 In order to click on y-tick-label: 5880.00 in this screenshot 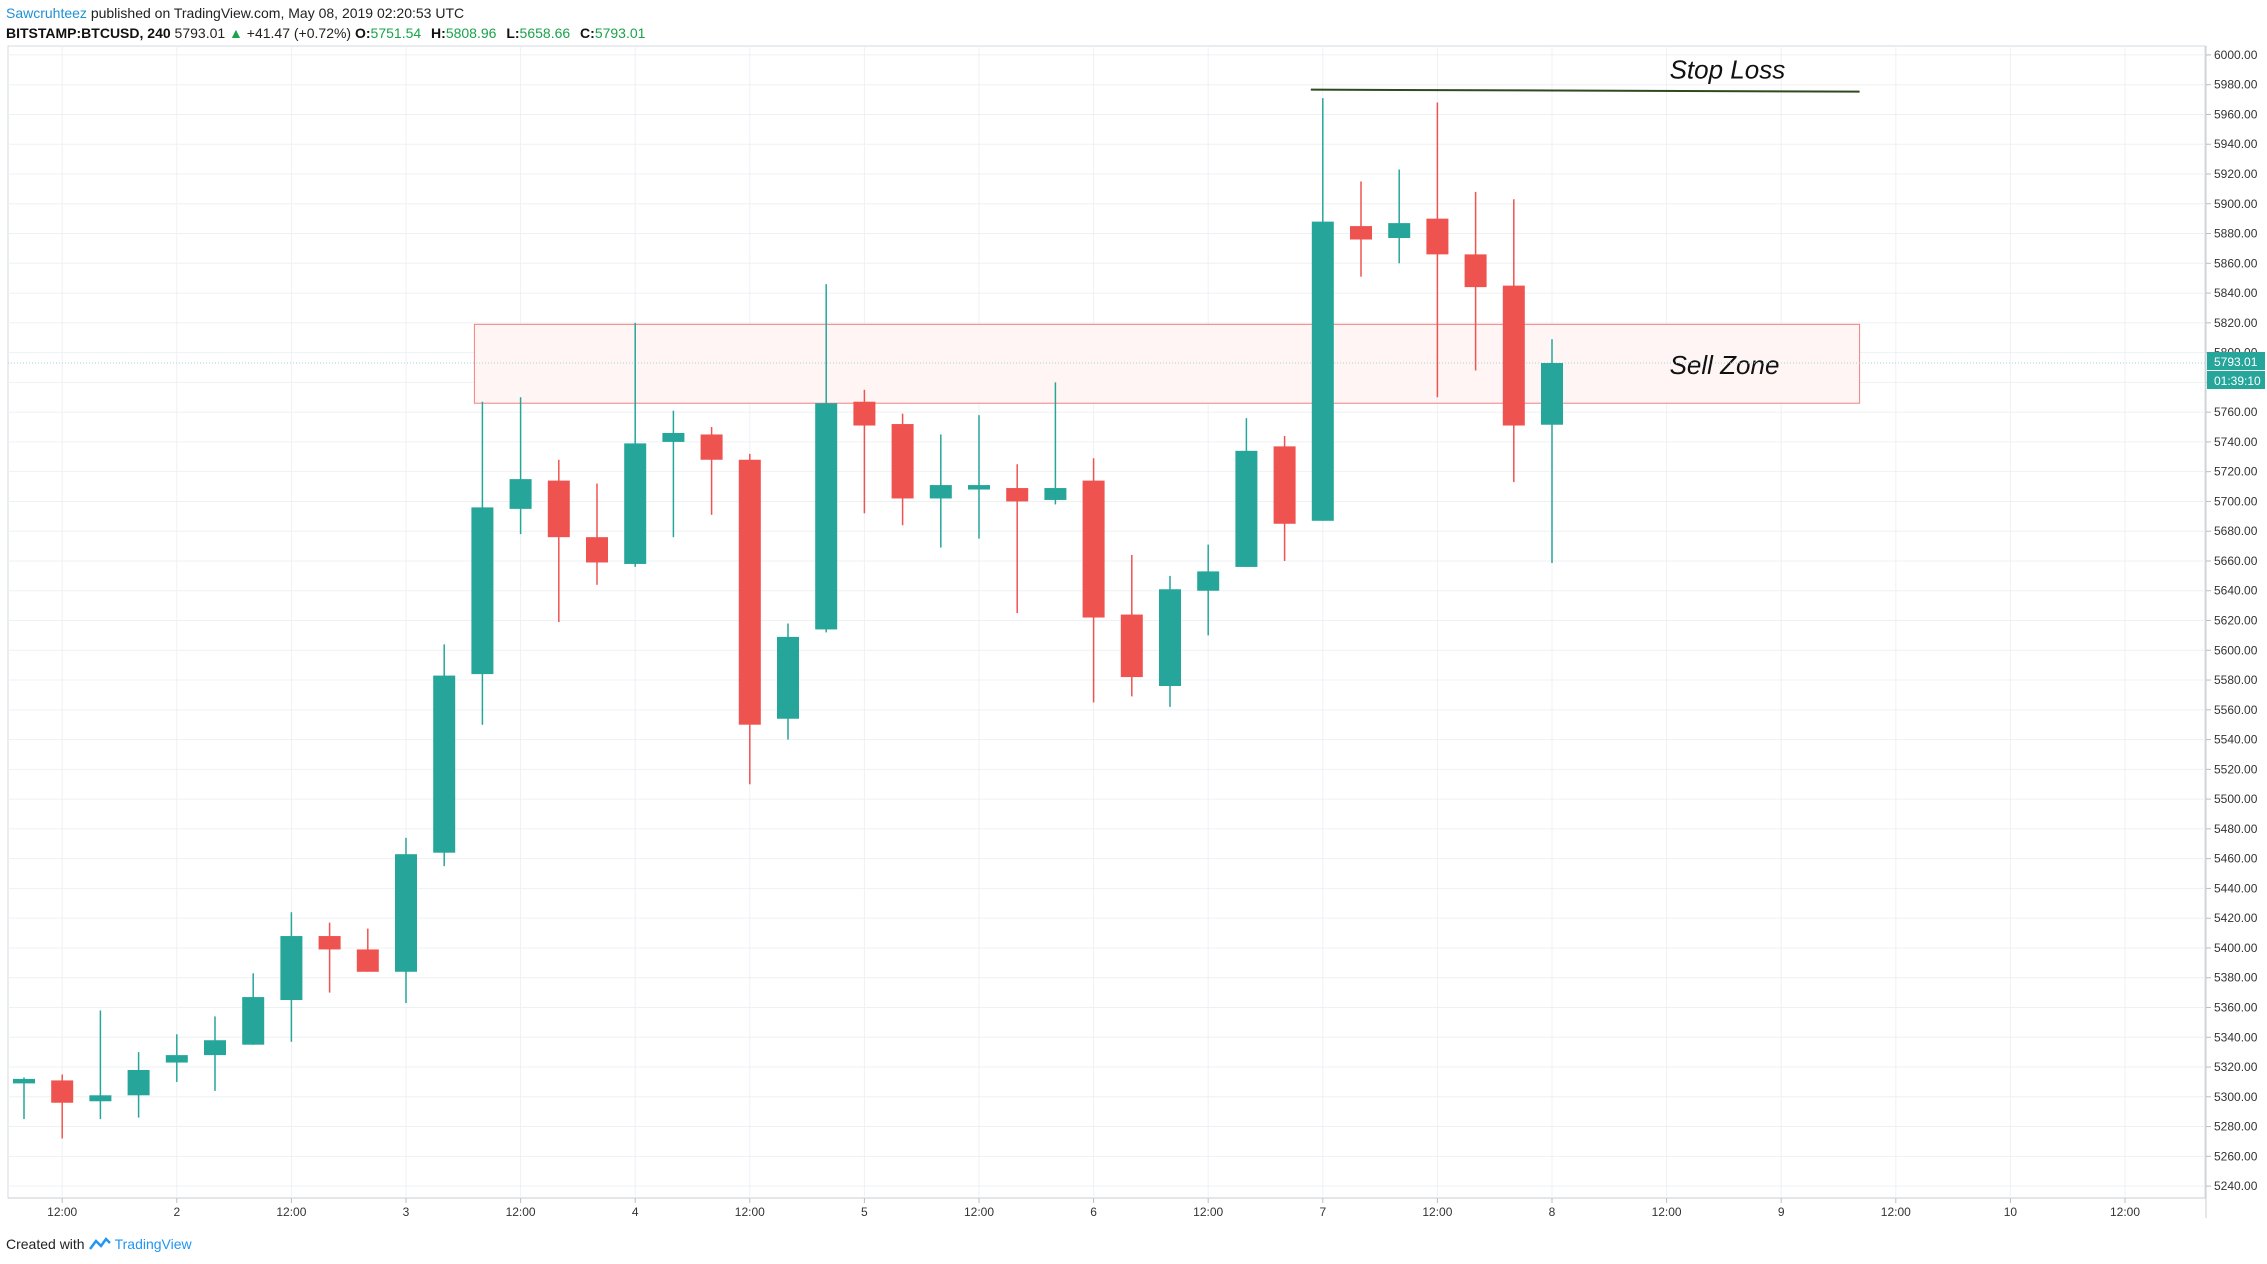, I will do `click(2236, 234)`.